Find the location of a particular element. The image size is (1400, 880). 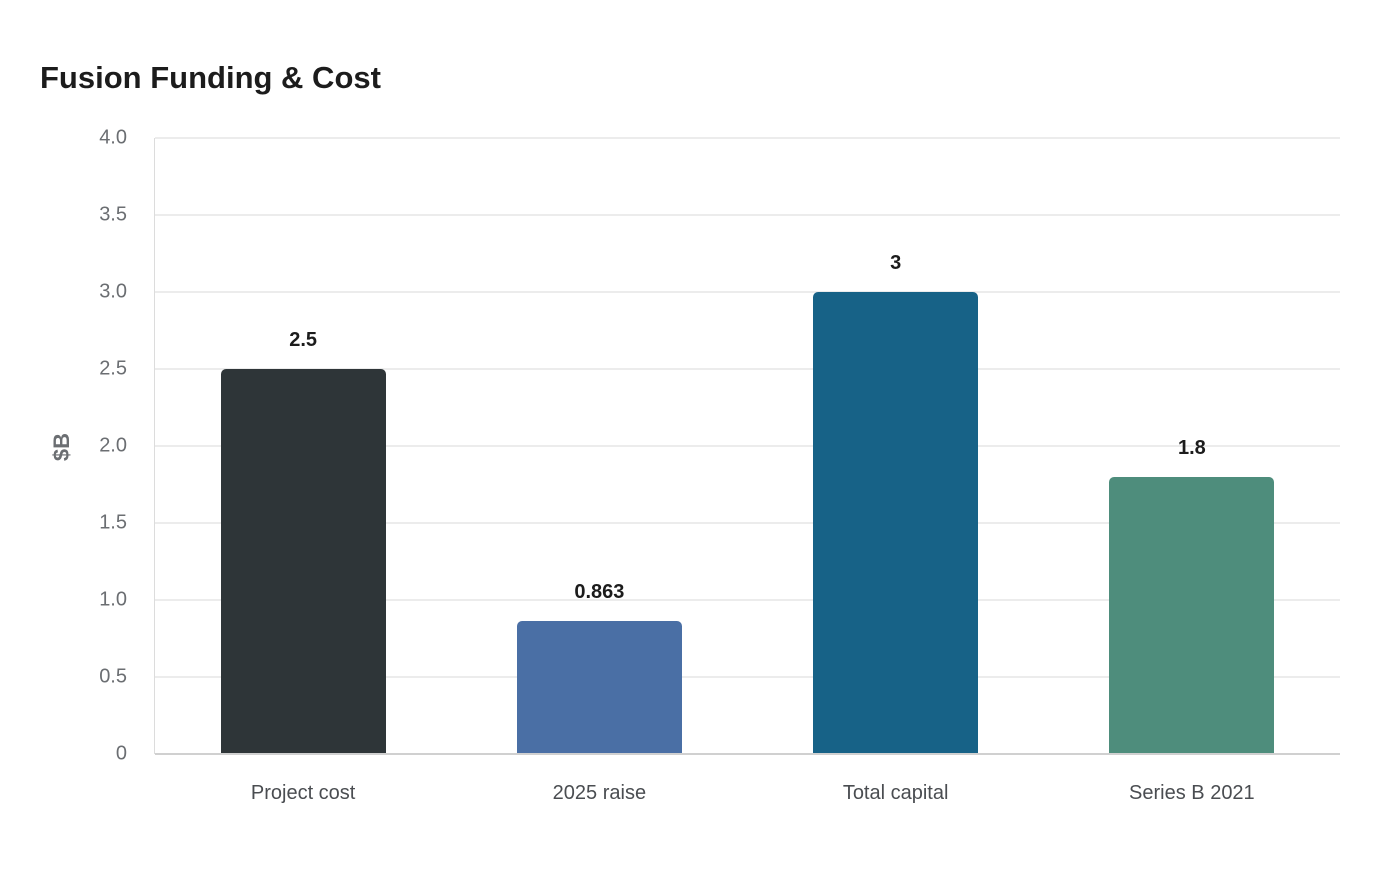

value-label: 0.863 is located at coordinates (599, 592).